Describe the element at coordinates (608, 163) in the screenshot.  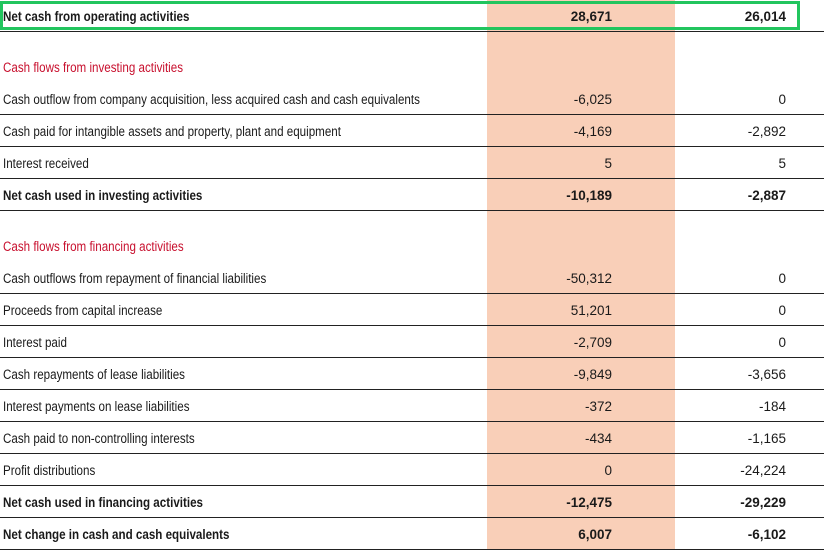
I see `row-value-current: 5` at that location.